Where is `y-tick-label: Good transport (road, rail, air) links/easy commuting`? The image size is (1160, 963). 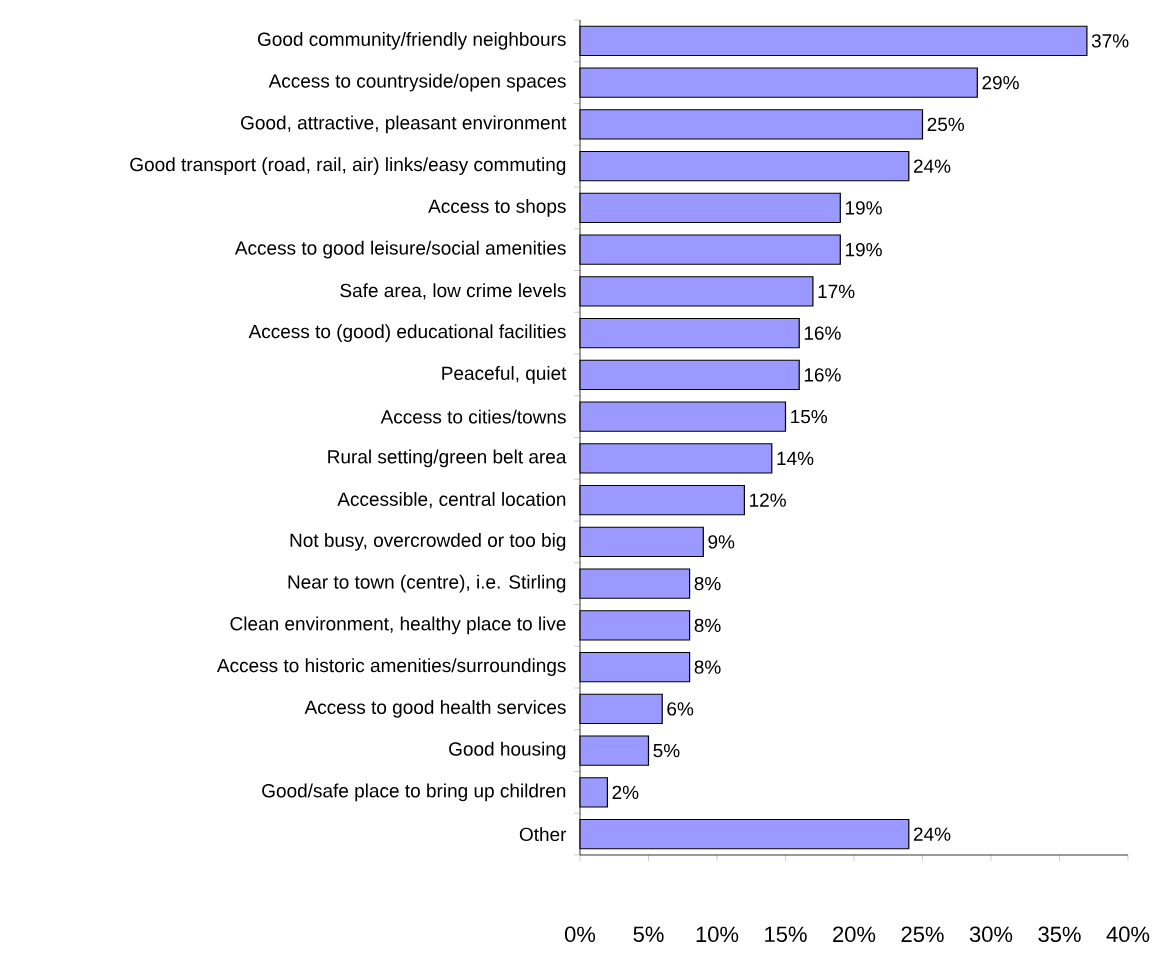
y-tick-label: Good transport (road, rail, air) links/easy commuting is located at coordinates (348, 166).